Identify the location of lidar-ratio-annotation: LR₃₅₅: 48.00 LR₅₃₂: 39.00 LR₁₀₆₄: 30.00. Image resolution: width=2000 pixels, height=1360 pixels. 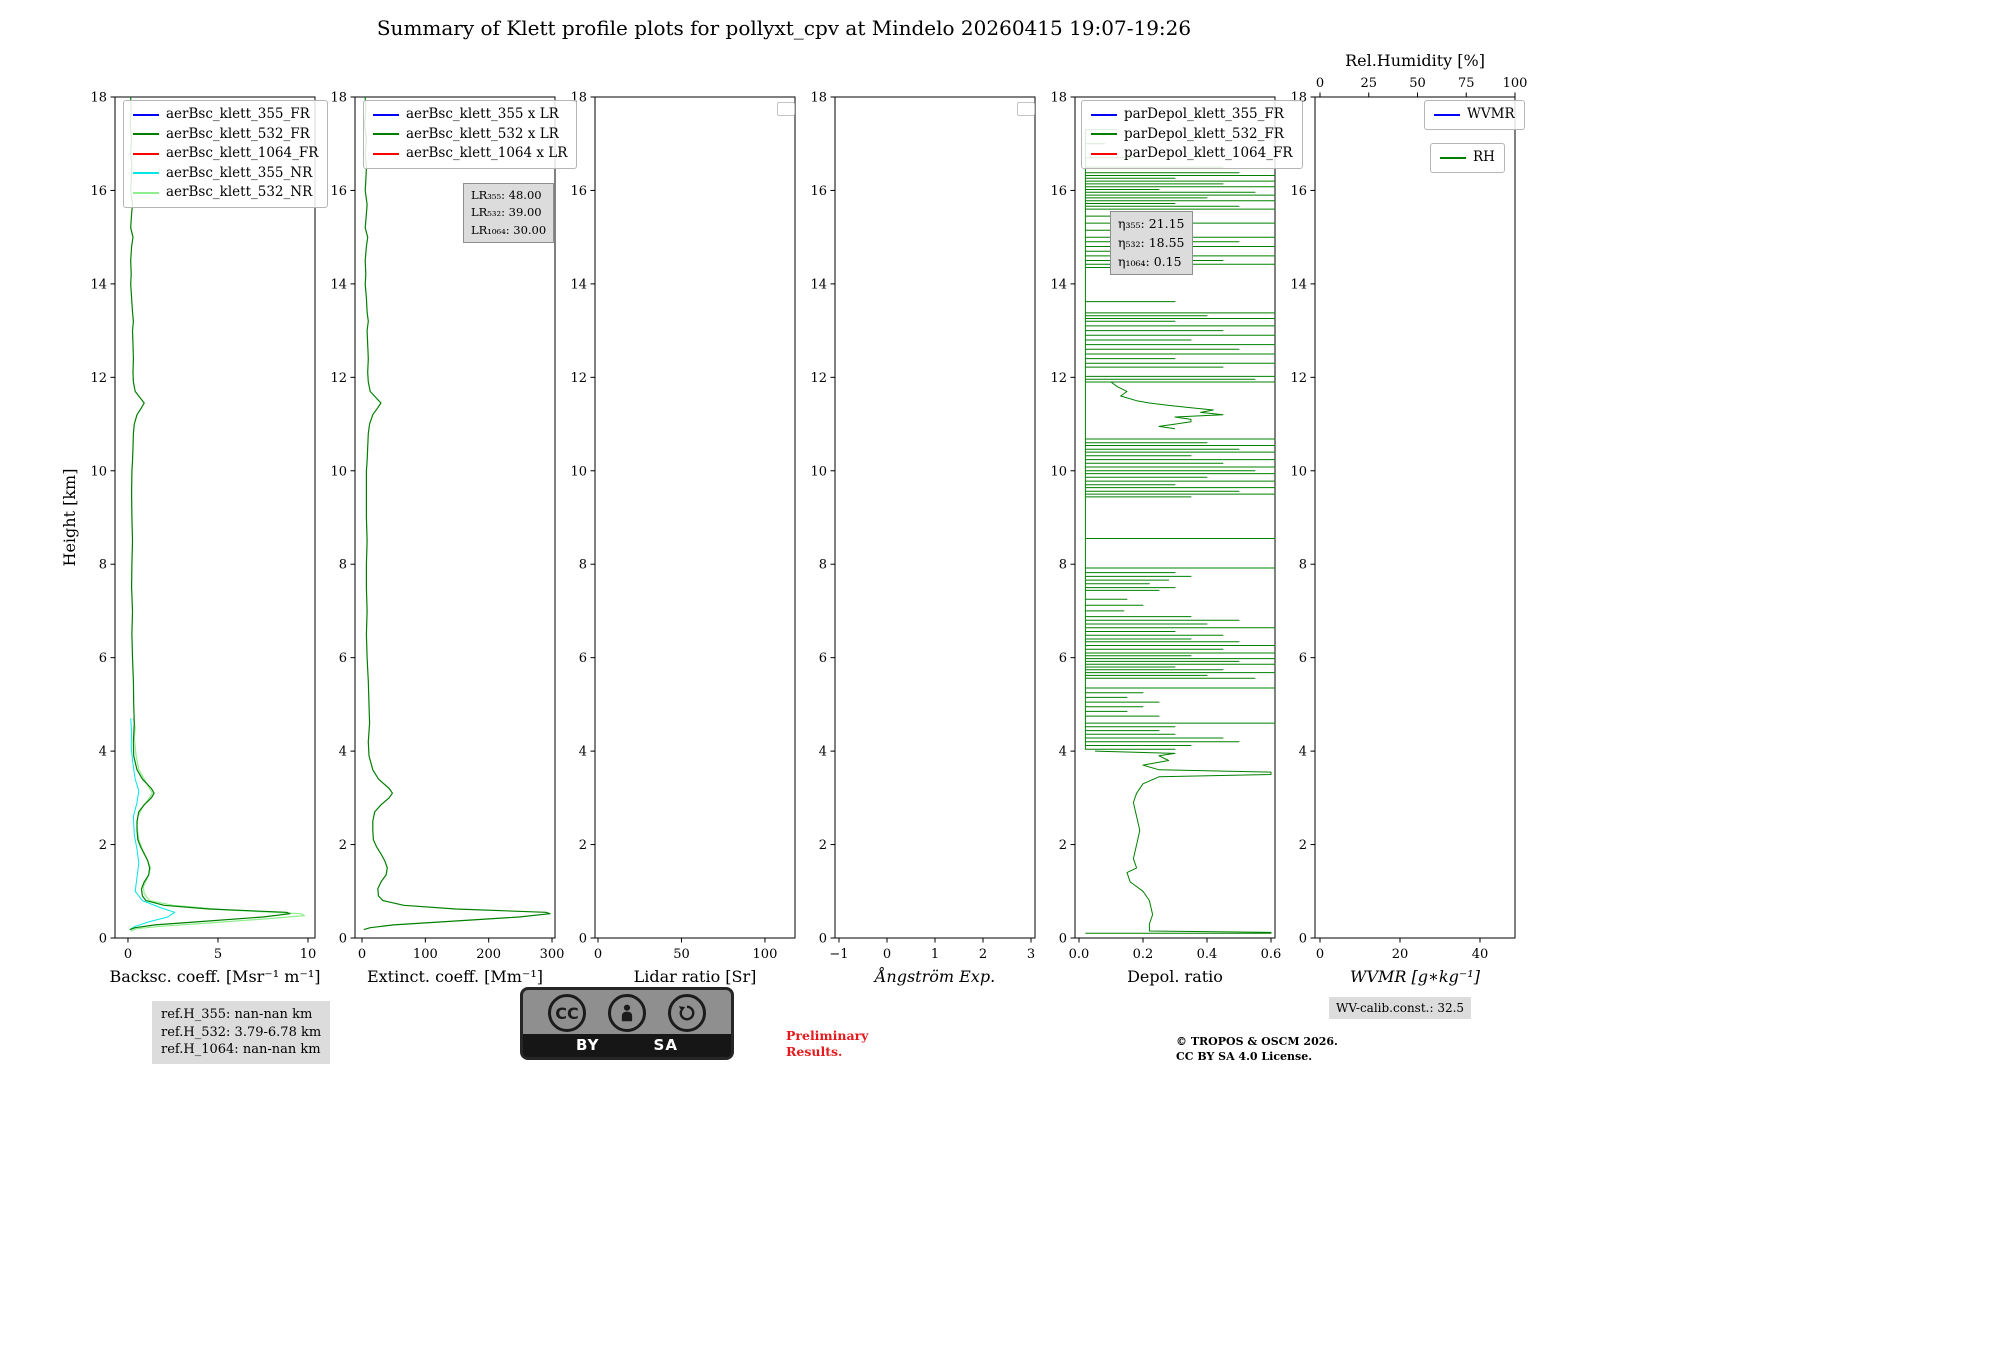
(509, 213).